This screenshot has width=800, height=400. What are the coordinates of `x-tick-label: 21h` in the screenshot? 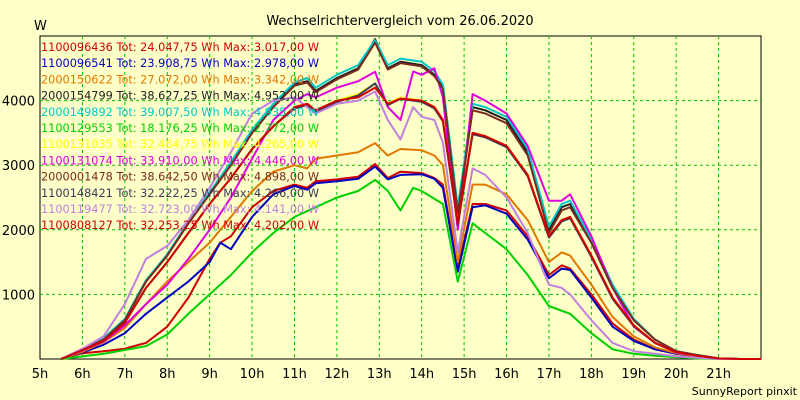 It's located at (718, 374).